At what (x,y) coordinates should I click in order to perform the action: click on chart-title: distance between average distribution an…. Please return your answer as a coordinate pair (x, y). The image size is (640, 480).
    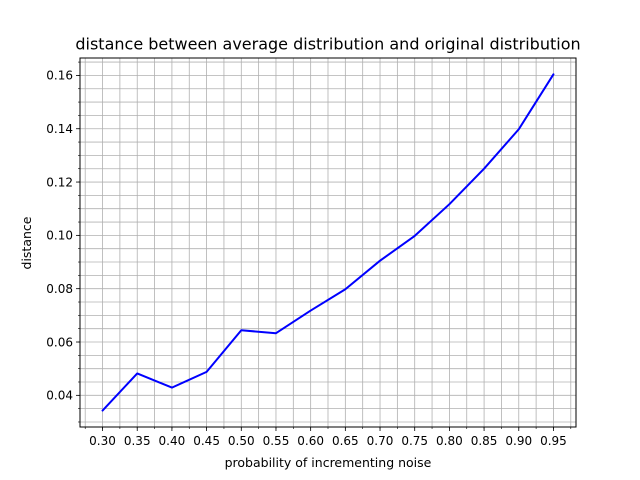
    Looking at the image, I should click on (327, 44).